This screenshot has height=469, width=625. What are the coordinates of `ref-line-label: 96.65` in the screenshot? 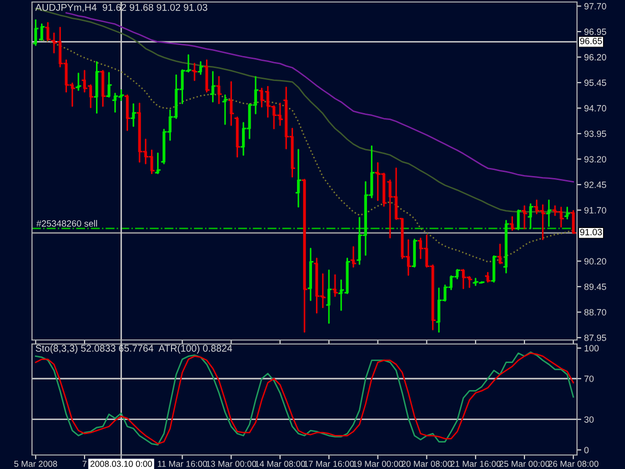 It's located at (591, 41).